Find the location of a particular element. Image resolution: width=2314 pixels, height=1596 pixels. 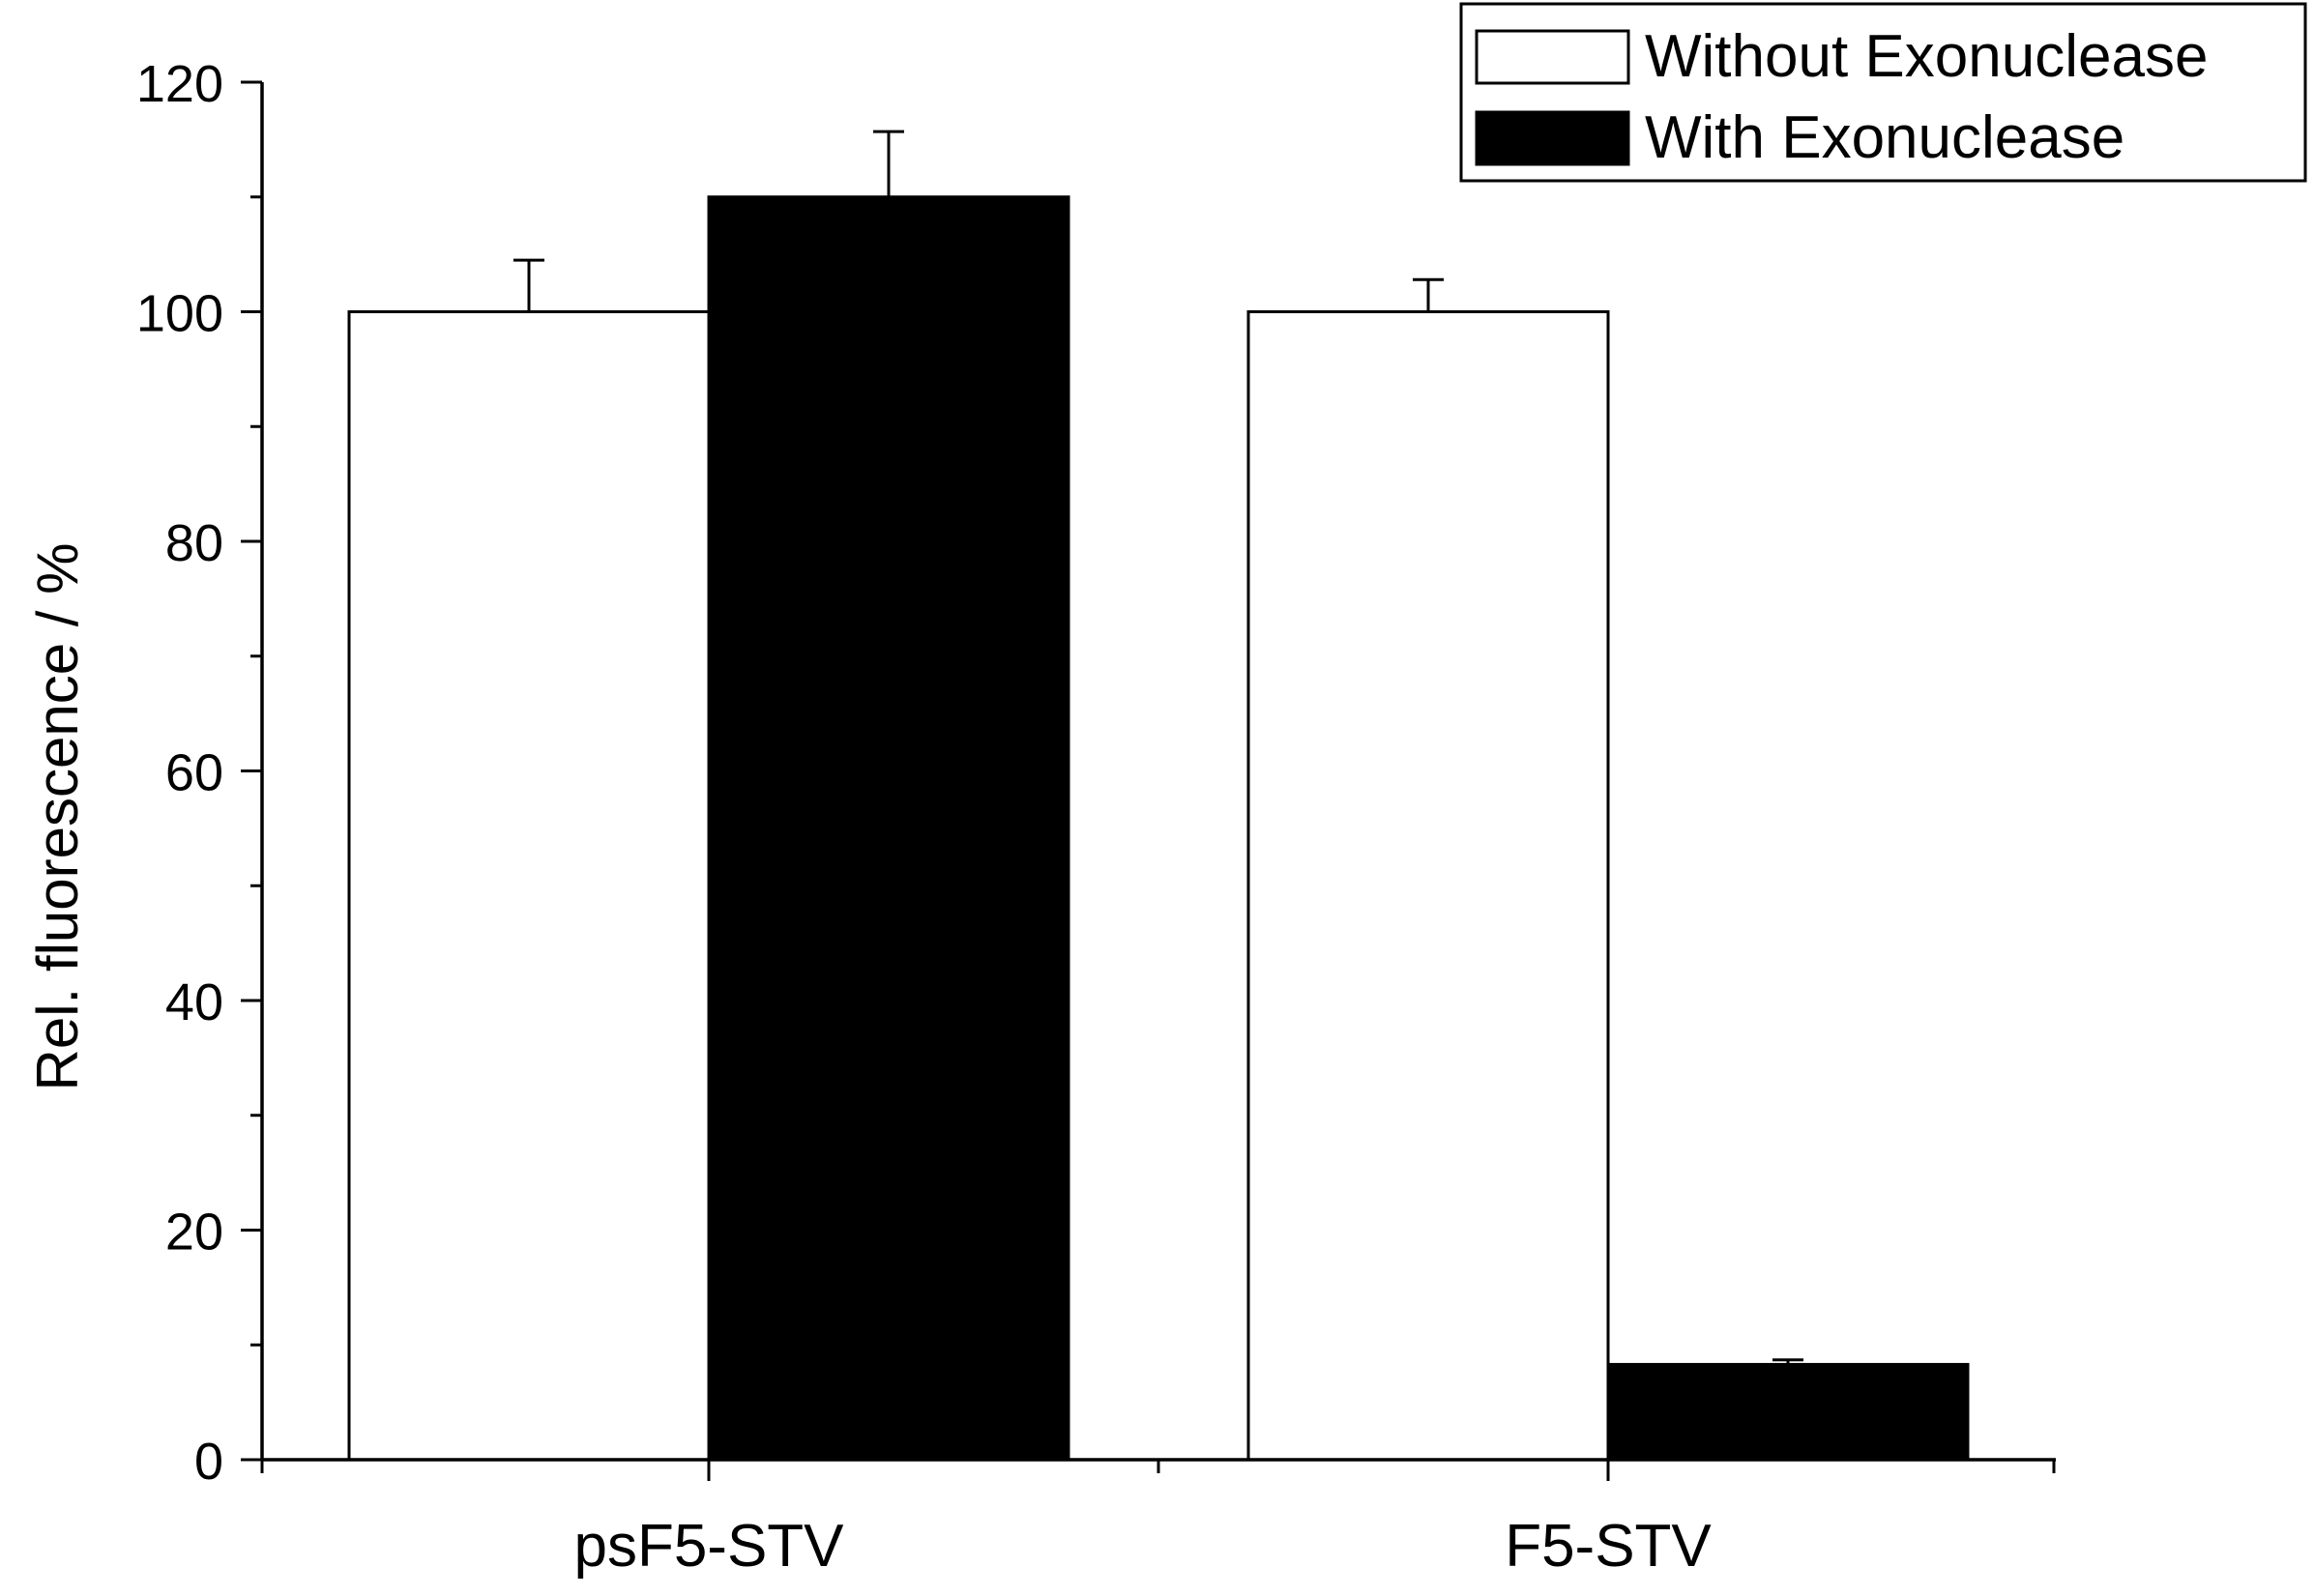

x-tick-label: F5-STV is located at coordinates (1608, 1546).